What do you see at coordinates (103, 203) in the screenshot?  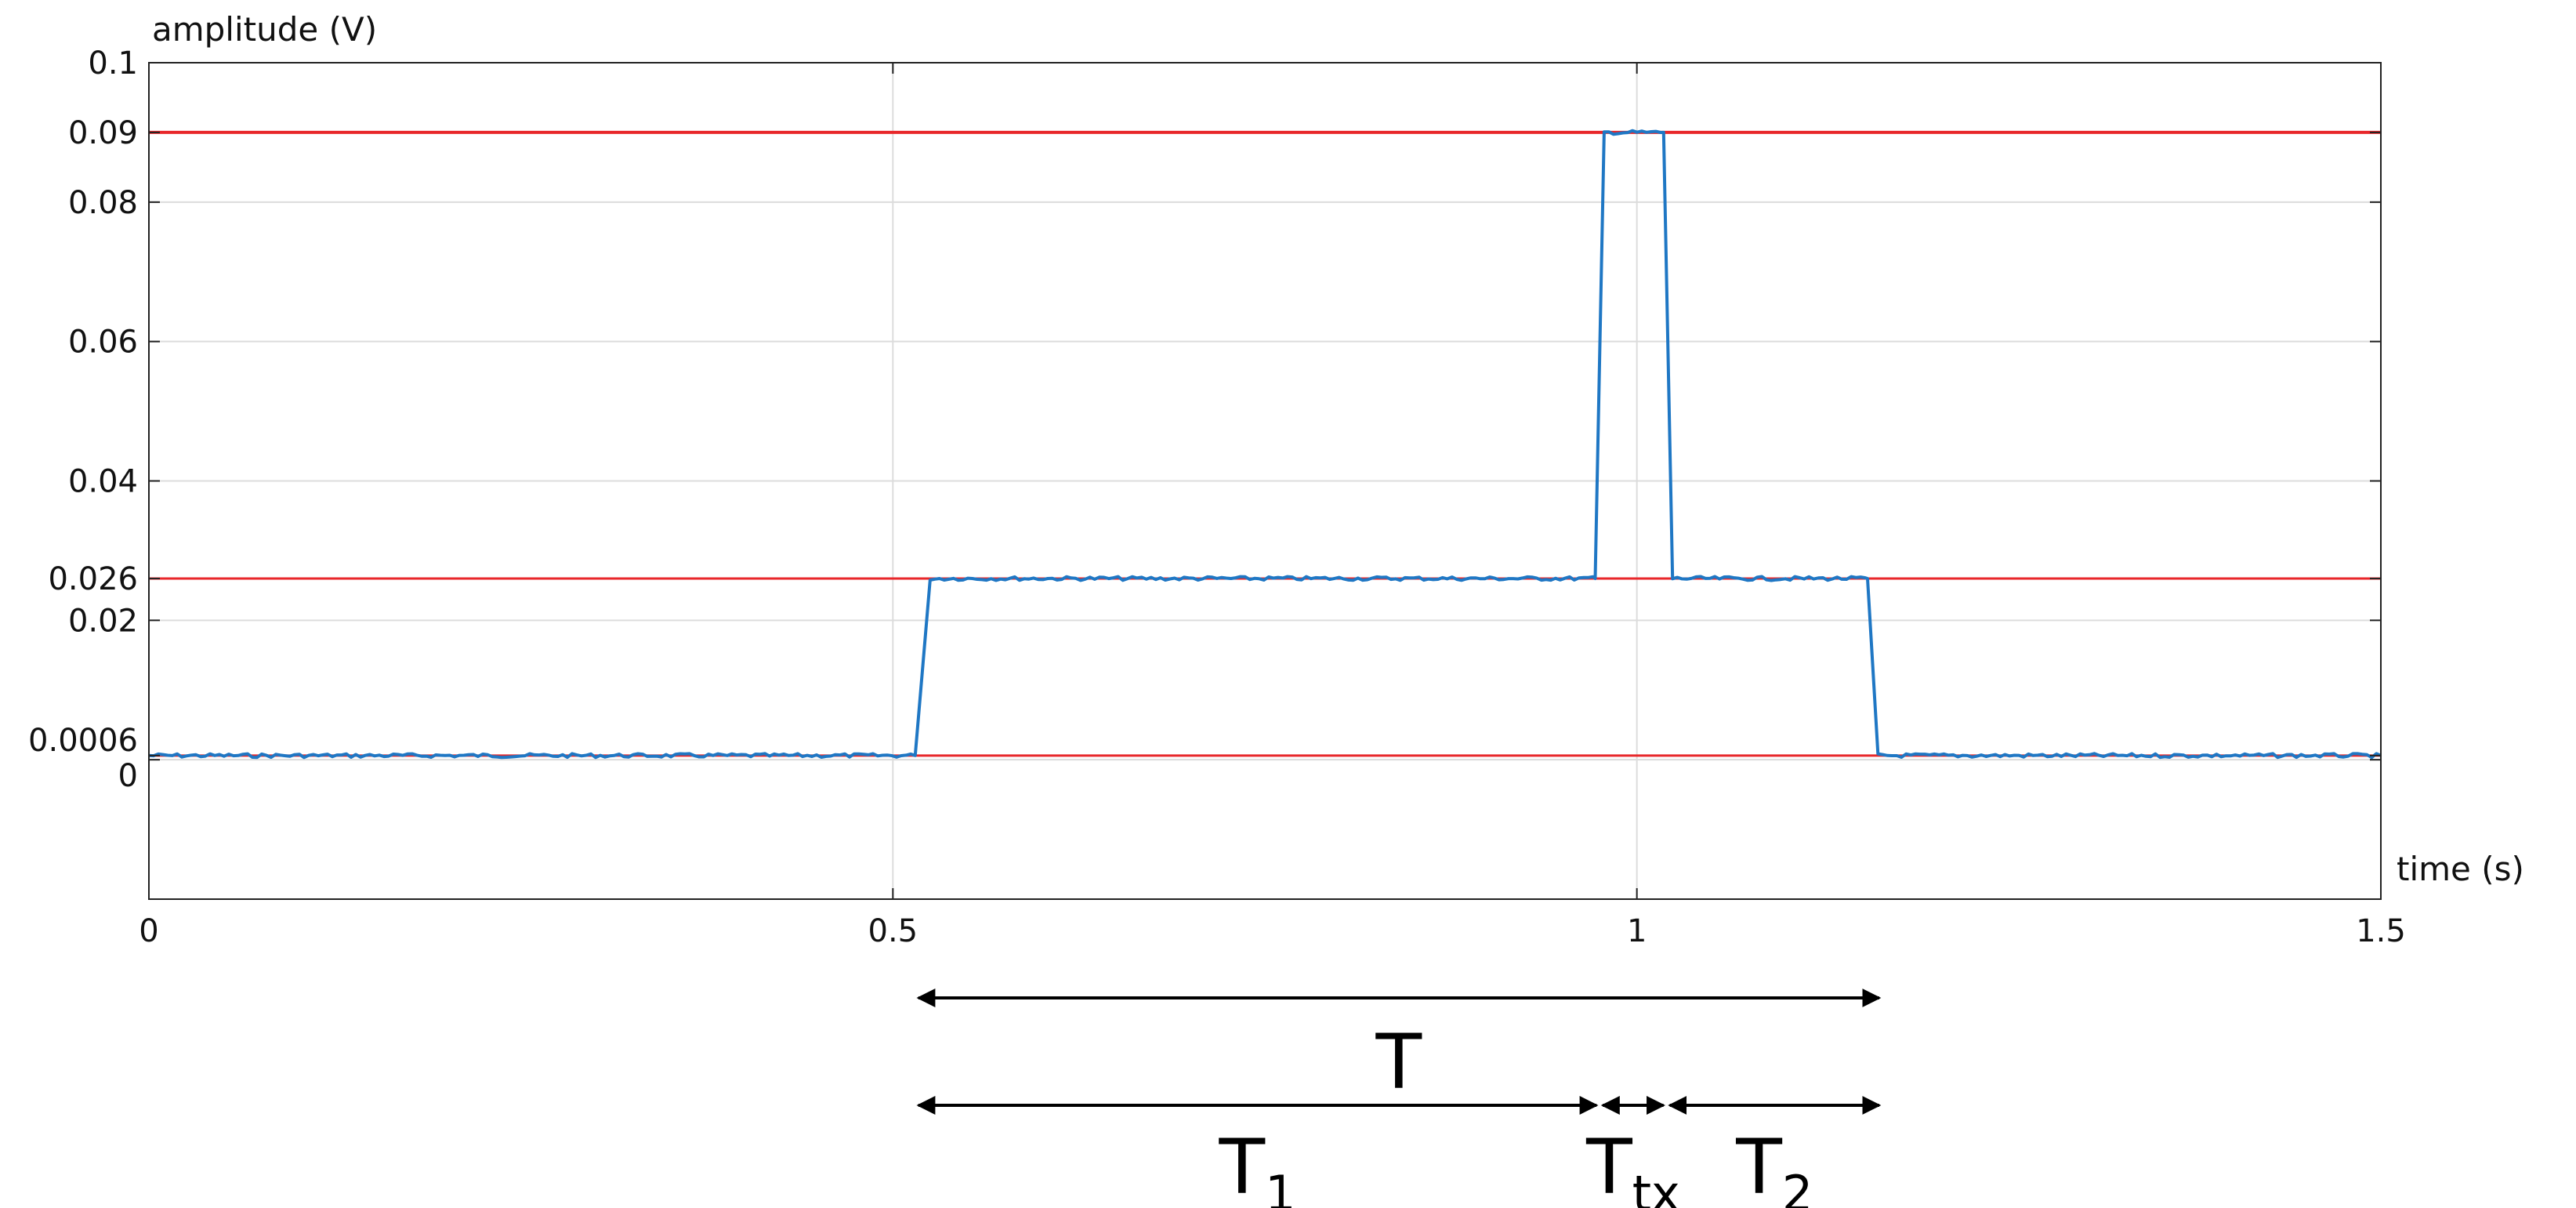 I see `y-tick-label: 0.08` at bounding box center [103, 203].